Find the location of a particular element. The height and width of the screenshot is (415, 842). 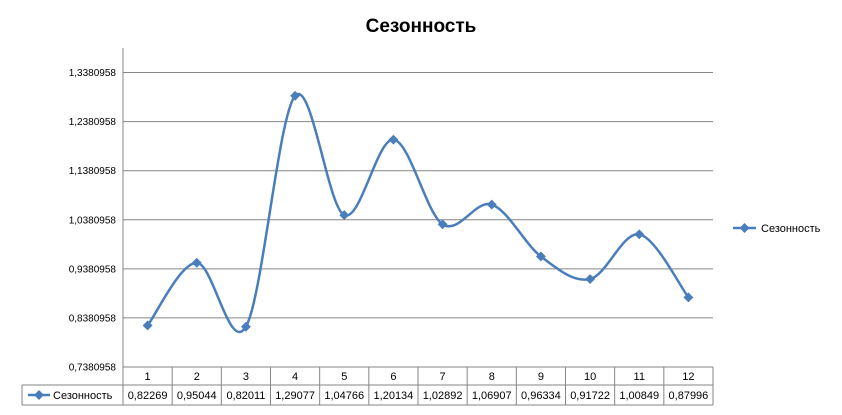

table-cell-value: 0,82269 is located at coordinates (148, 396).